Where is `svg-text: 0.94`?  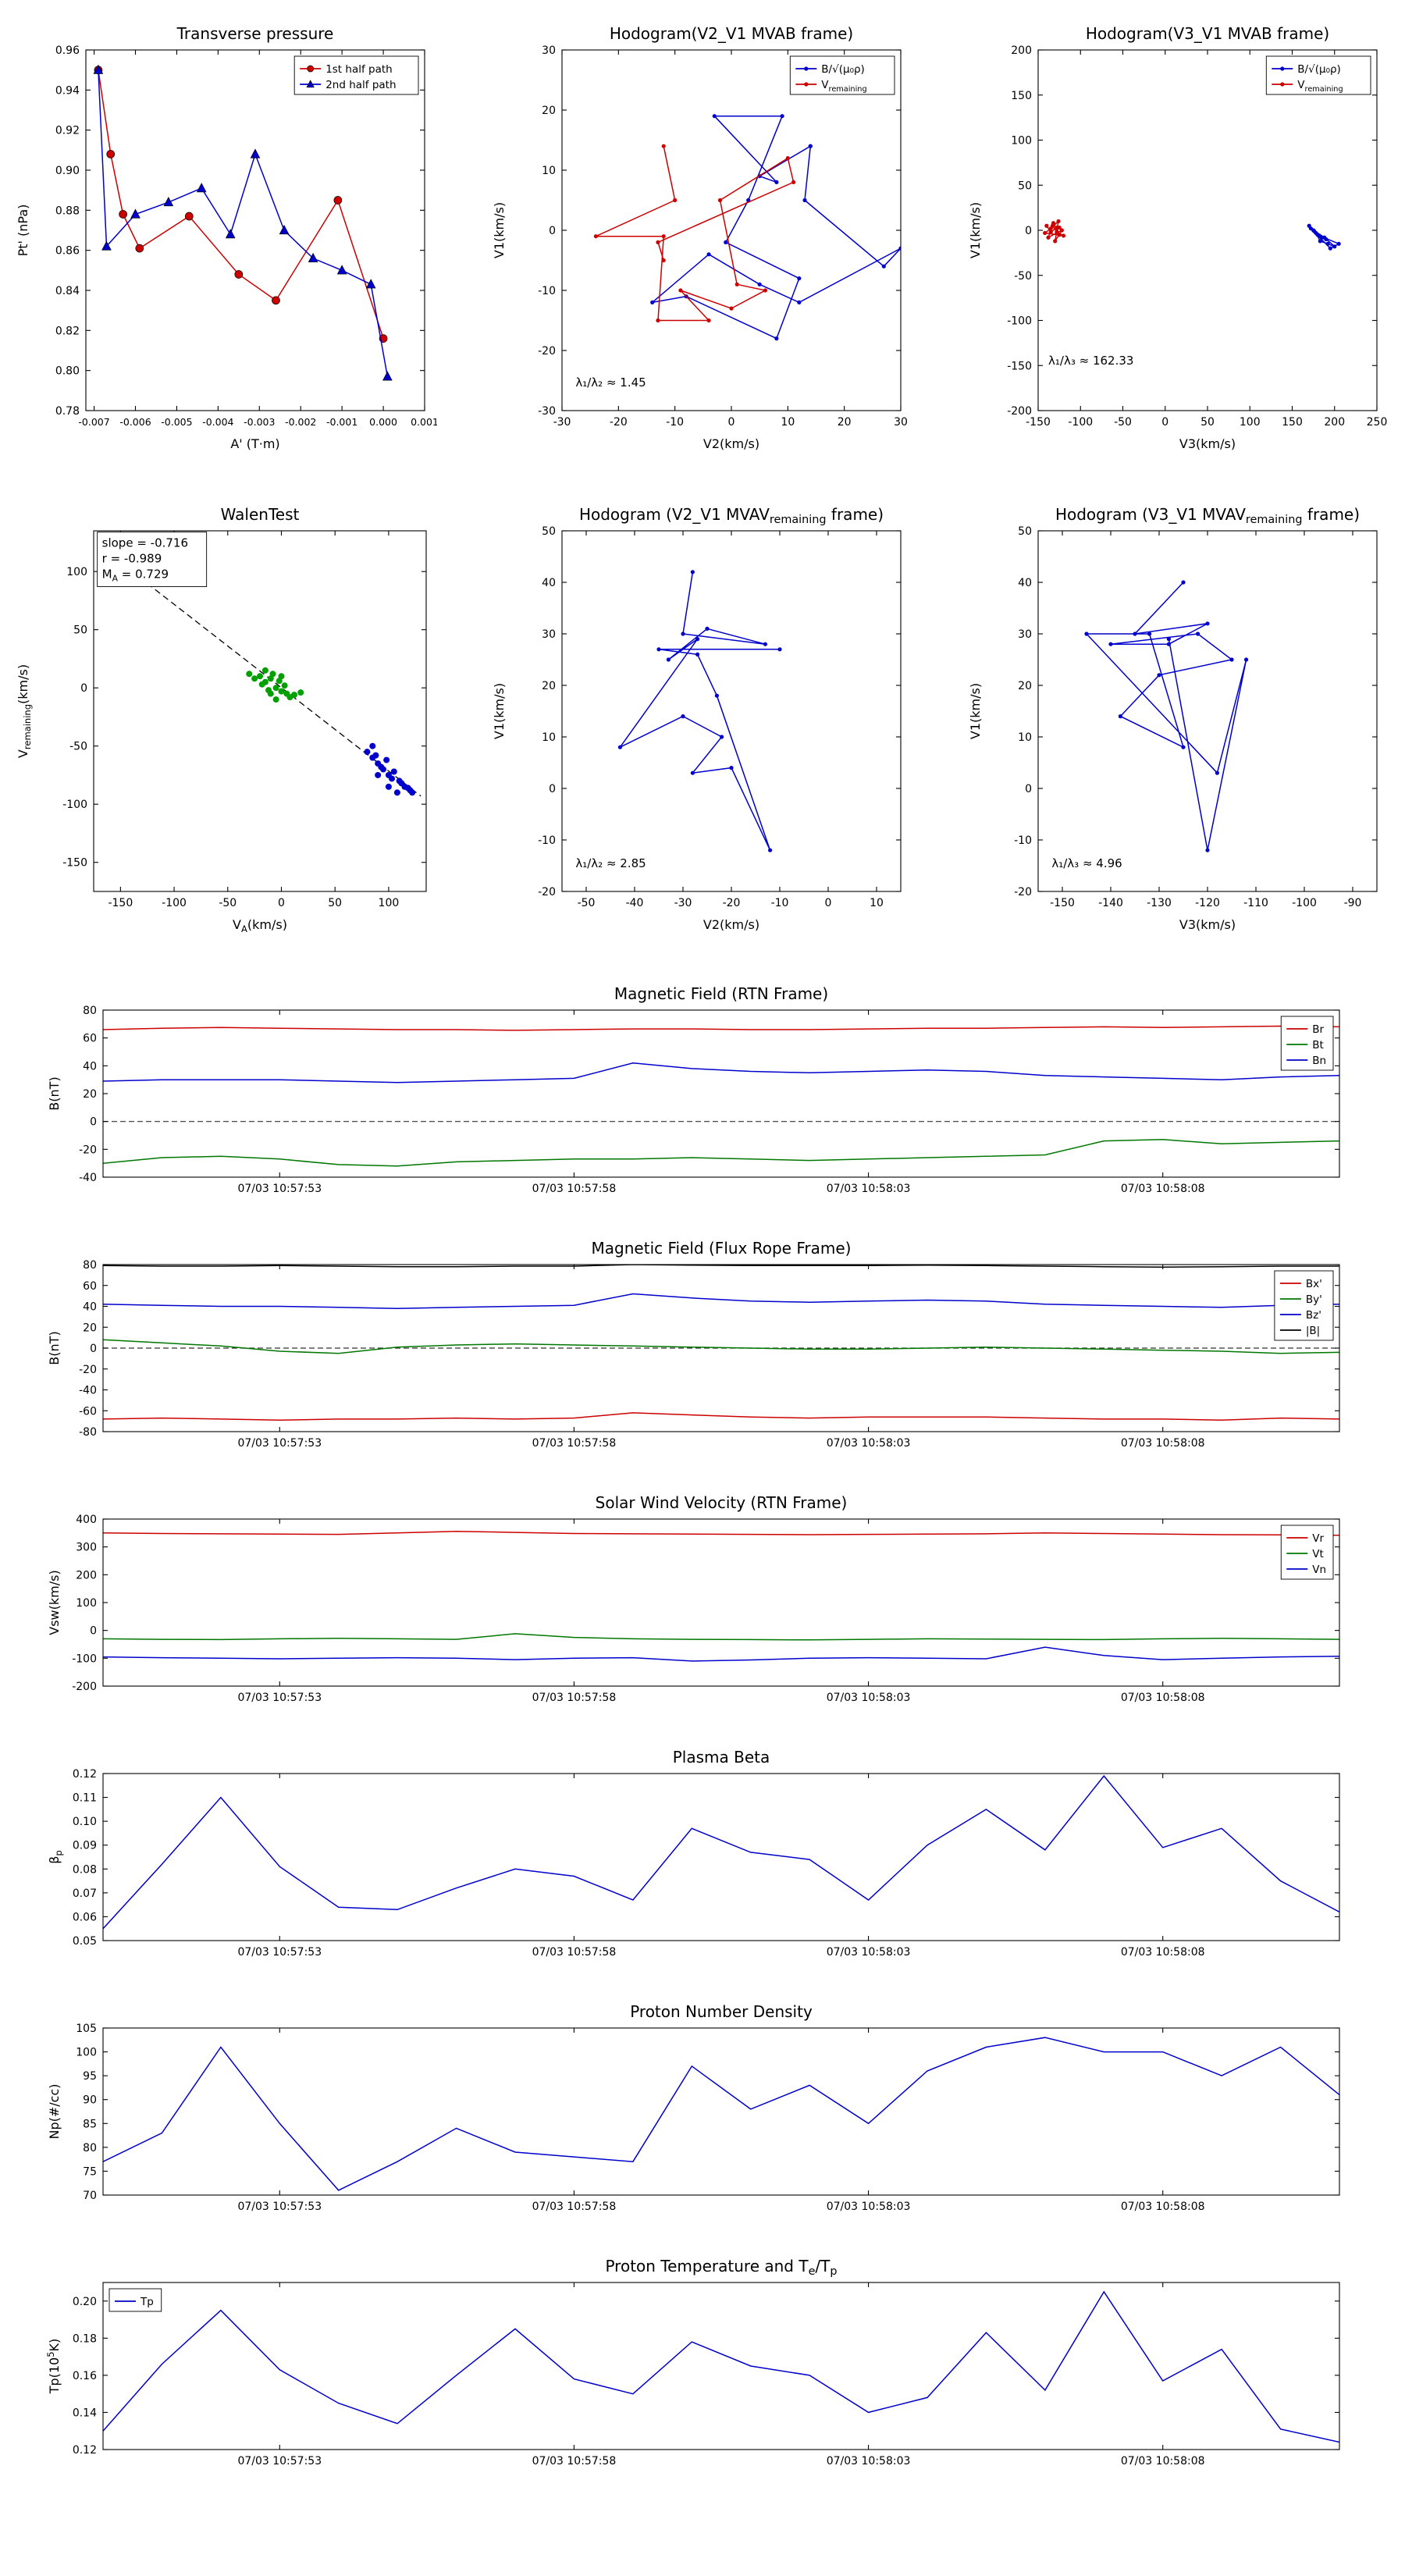 svg-text: 0.94 is located at coordinates (68, 90).